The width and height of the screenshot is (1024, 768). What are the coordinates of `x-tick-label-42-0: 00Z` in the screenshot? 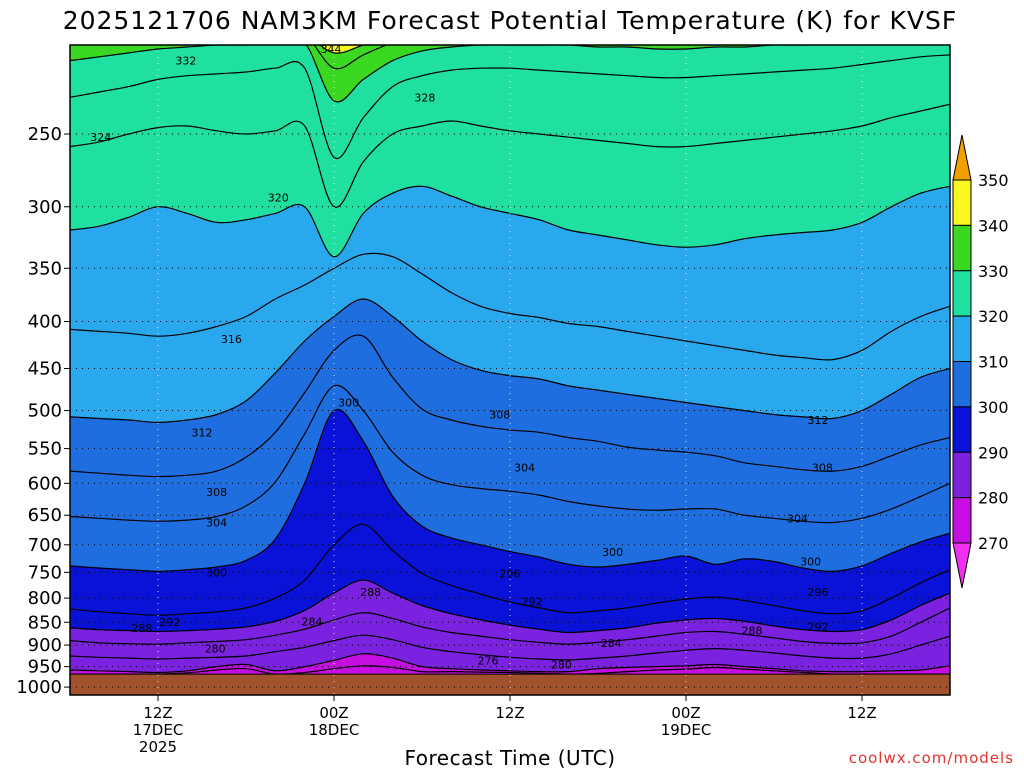 It's located at (685, 713).